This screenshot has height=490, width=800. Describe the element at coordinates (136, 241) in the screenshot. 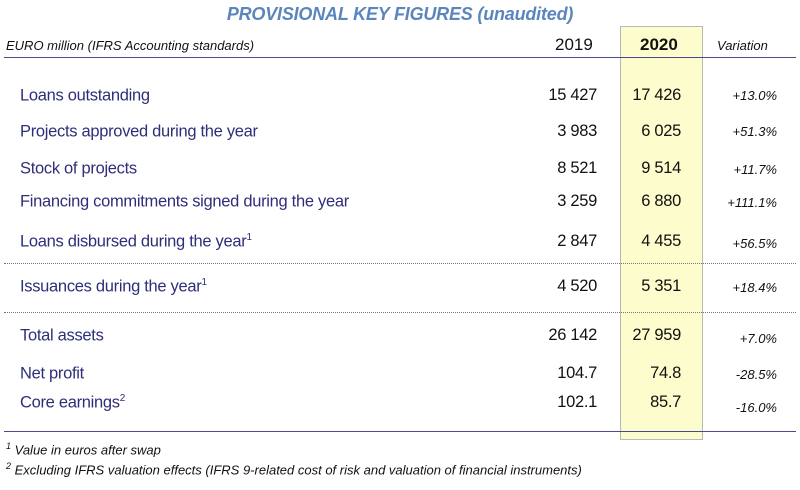

I see `row-label: Loans disbursed during the year1` at that location.